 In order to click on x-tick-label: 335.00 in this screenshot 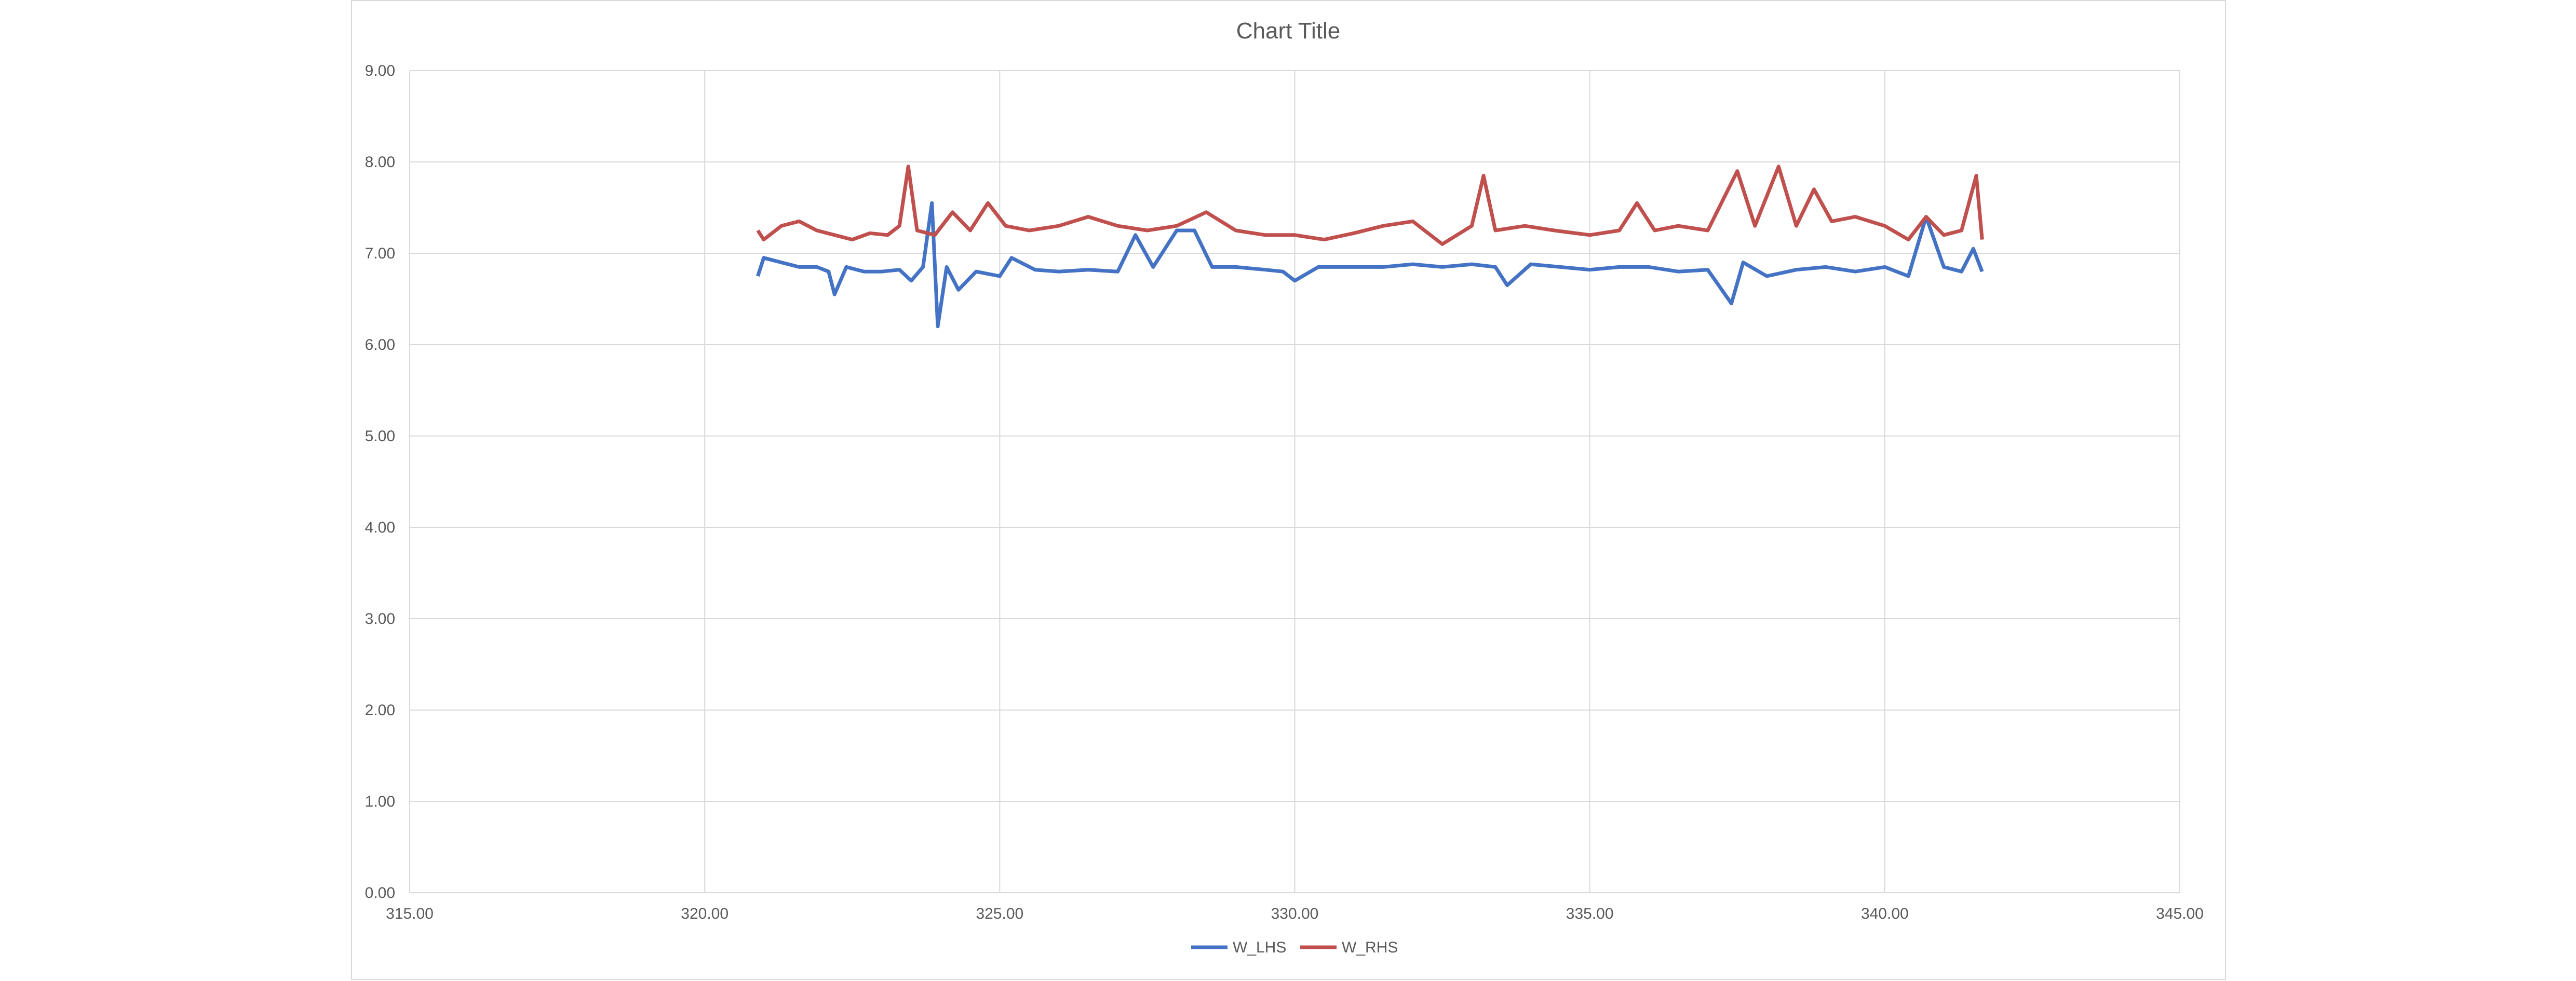, I will do `click(1590, 914)`.